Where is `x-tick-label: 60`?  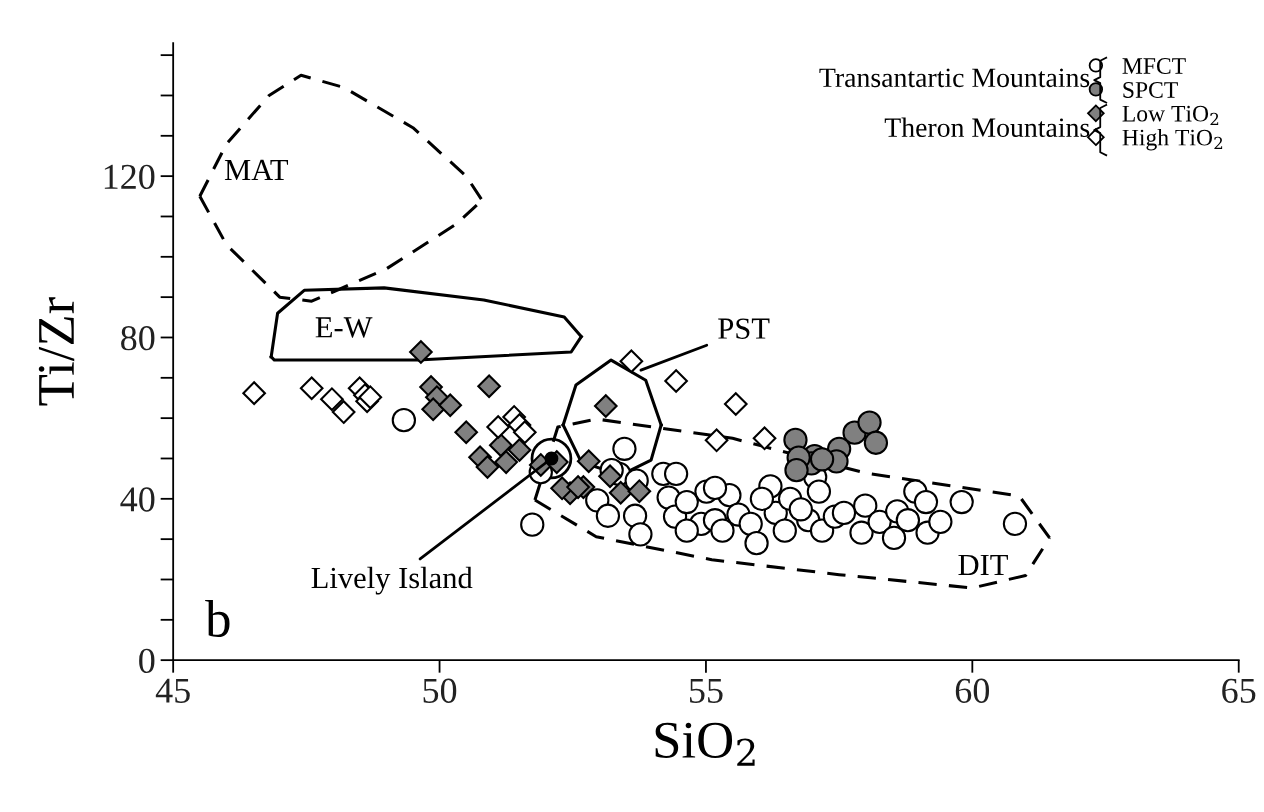 x-tick-label: 60 is located at coordinates (972, 690).